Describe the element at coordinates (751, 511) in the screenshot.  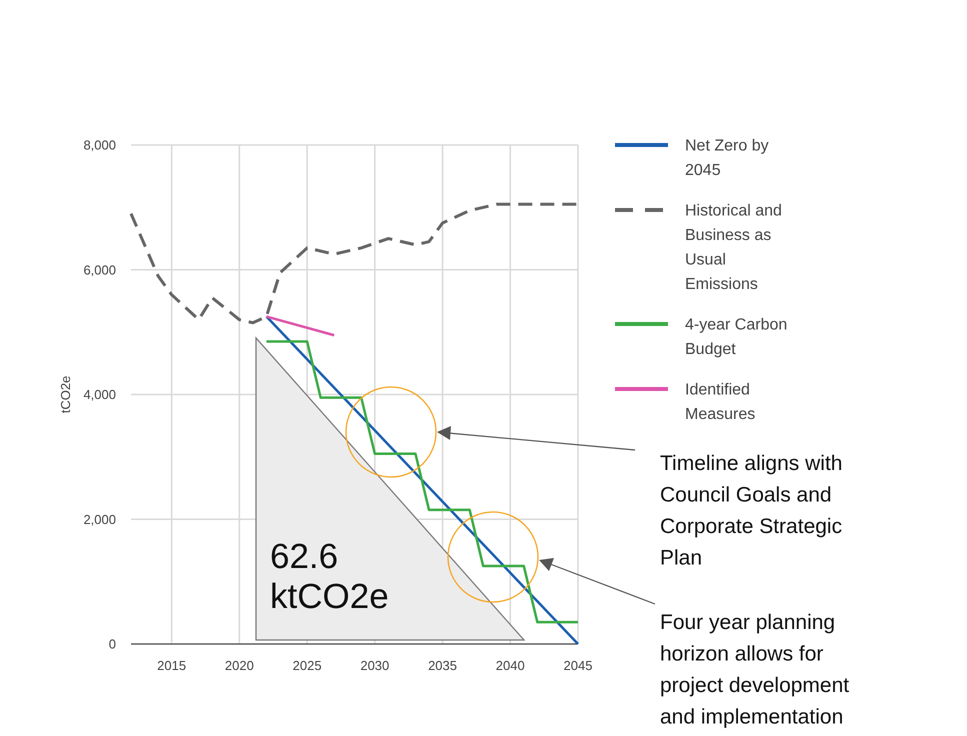
I see `text: Timeline aligns with Council Goals and Corporate Strategic Plan` at that location.